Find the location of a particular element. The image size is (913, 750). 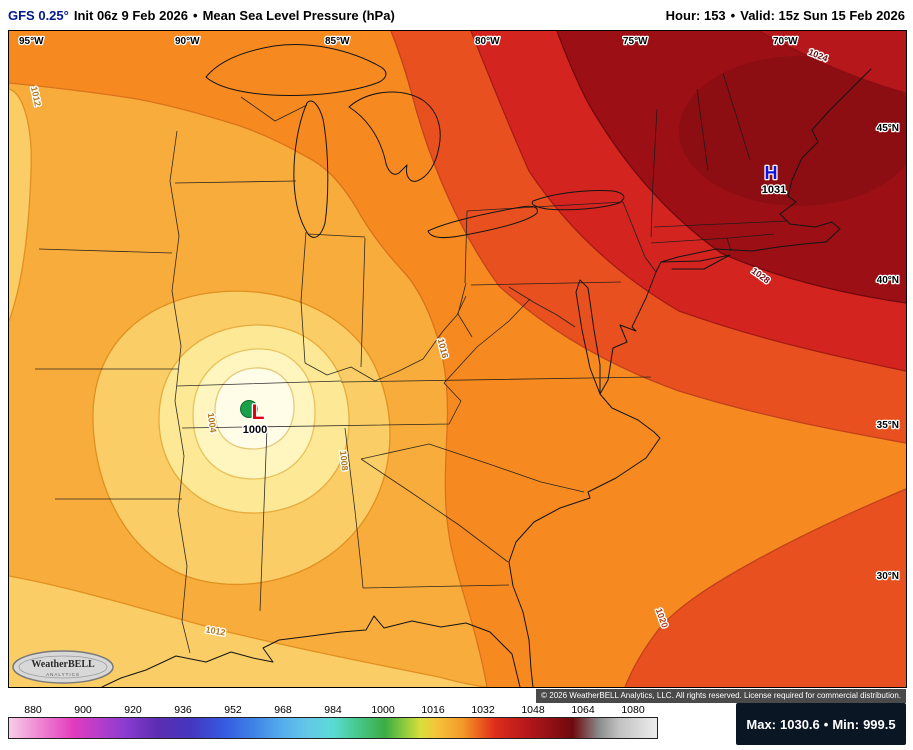

logo-brand: WeatherBELL is located at coordinates (63, 664).